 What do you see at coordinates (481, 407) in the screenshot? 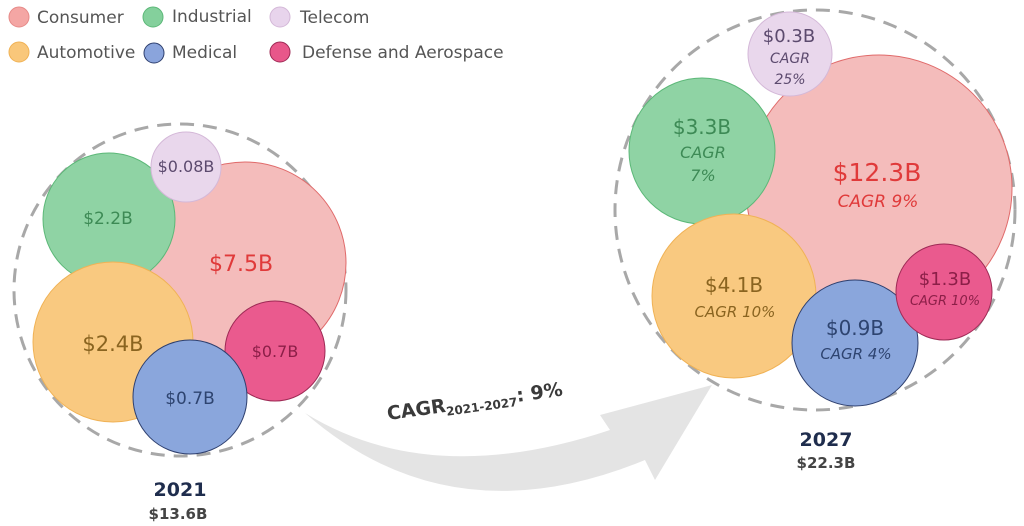
I see `overall-cagr-subscript: 2021-2027` at bounding box center [481, 407].